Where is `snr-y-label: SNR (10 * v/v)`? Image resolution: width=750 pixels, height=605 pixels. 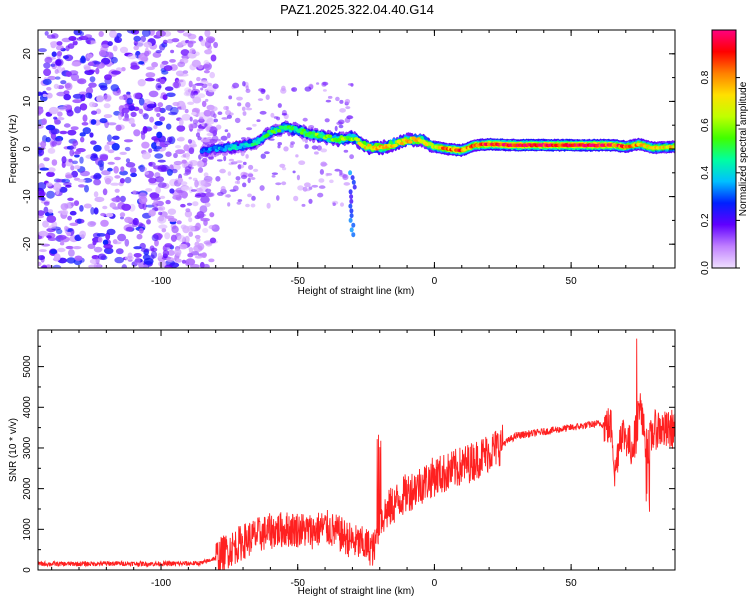 snr-y-label: SNR (10 * v/v) is located at coordinates (13, 450).